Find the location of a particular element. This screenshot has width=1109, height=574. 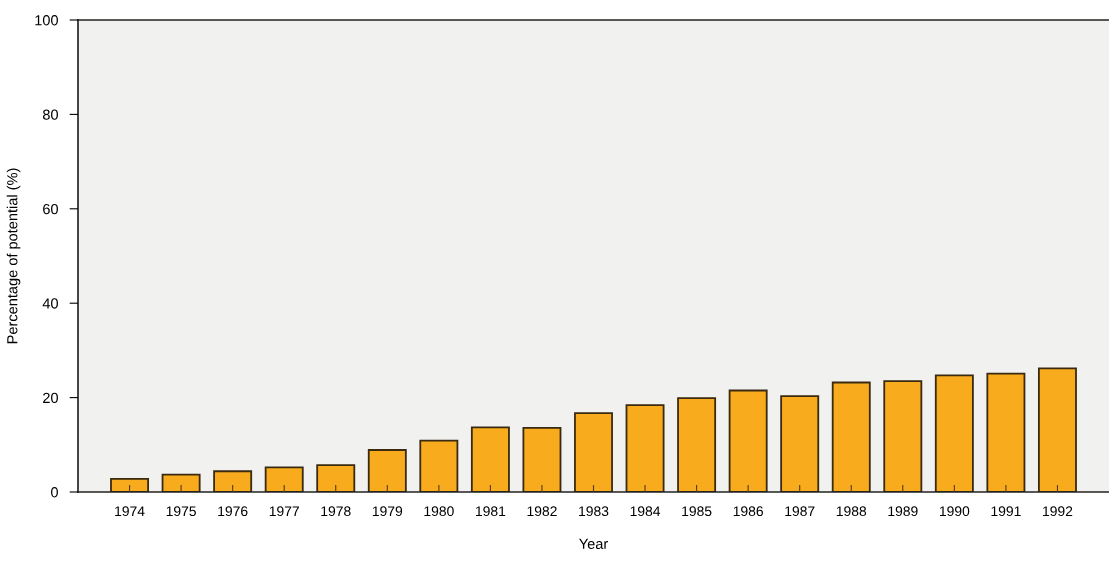

y-tick-label: 60 is located at coordinates (50, 209).